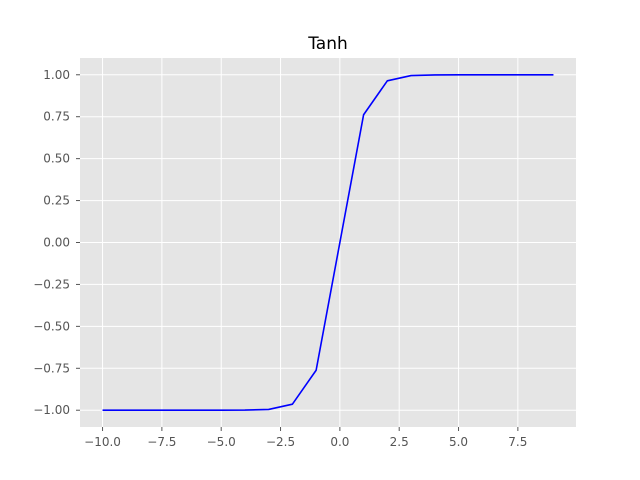 The width and height of the screenshot is (640, 480). What do you see at coordinates (102, 442) in the screenshot?
I see `x-tick-label: −10.0` at bounding box center [102, 442].